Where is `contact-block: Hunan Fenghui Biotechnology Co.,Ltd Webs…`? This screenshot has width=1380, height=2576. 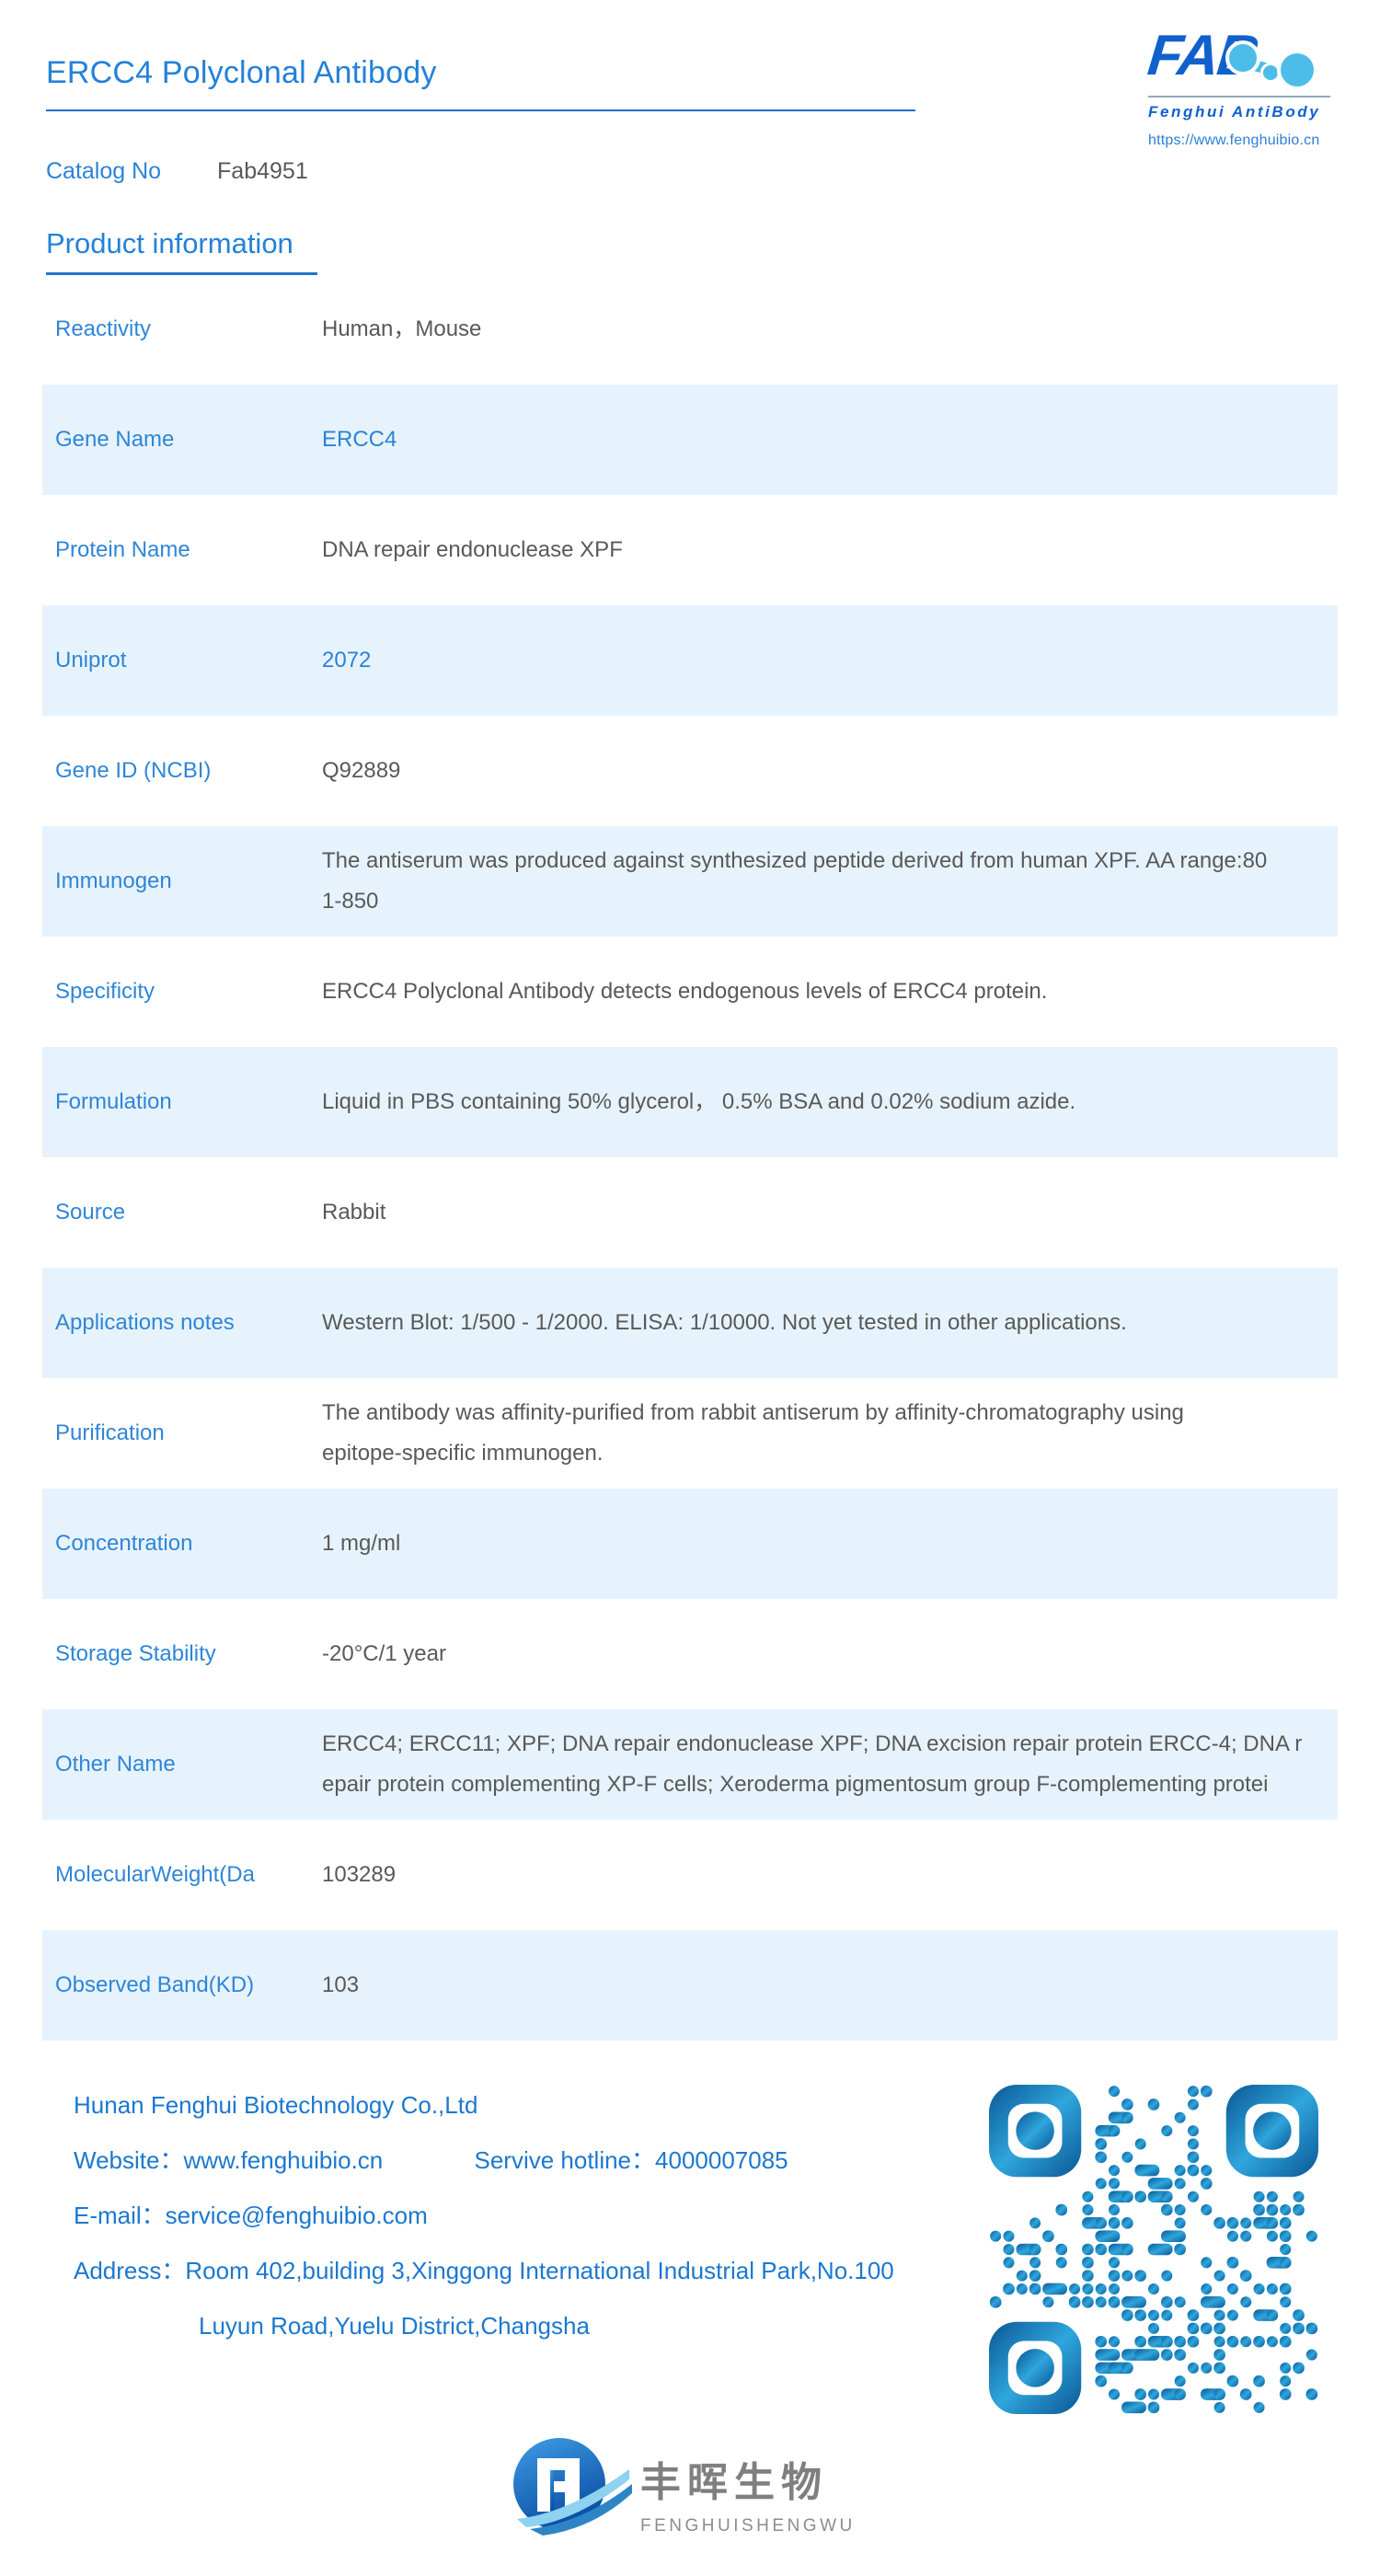
contact-block: Hunan Fenghui Biotechnology Co.,Ltd Webs… is located at coordinates (524, 2215).